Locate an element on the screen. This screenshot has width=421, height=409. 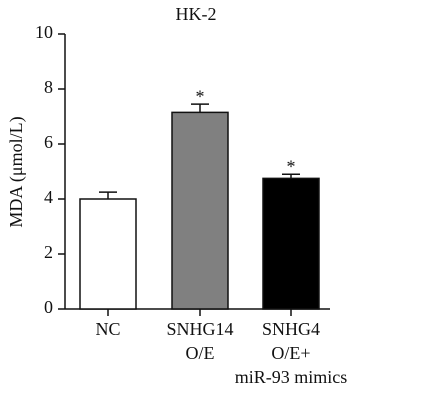
x-tick-label-line: SNHG4 is located at coordinates (291, 329).